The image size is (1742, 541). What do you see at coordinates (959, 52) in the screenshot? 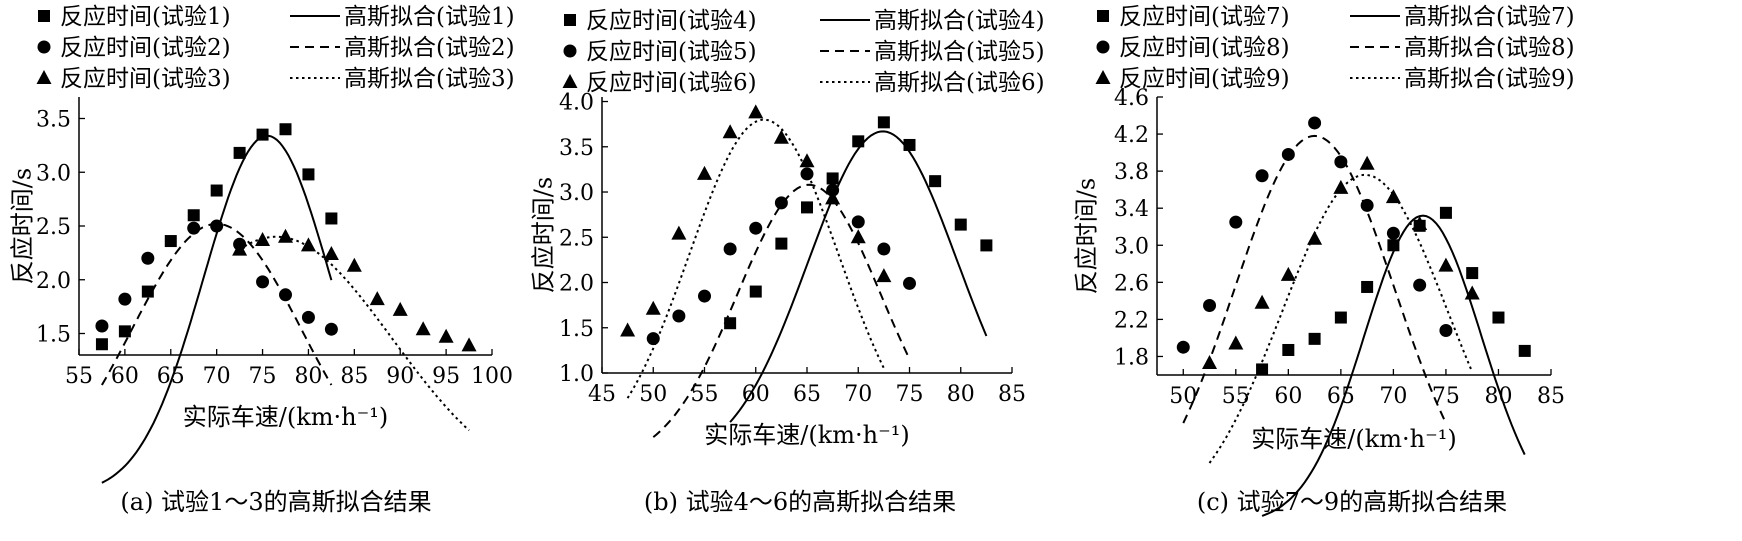
I see `legend-label: 高斯拟合(试验5)` at bounding box center [959, 52].